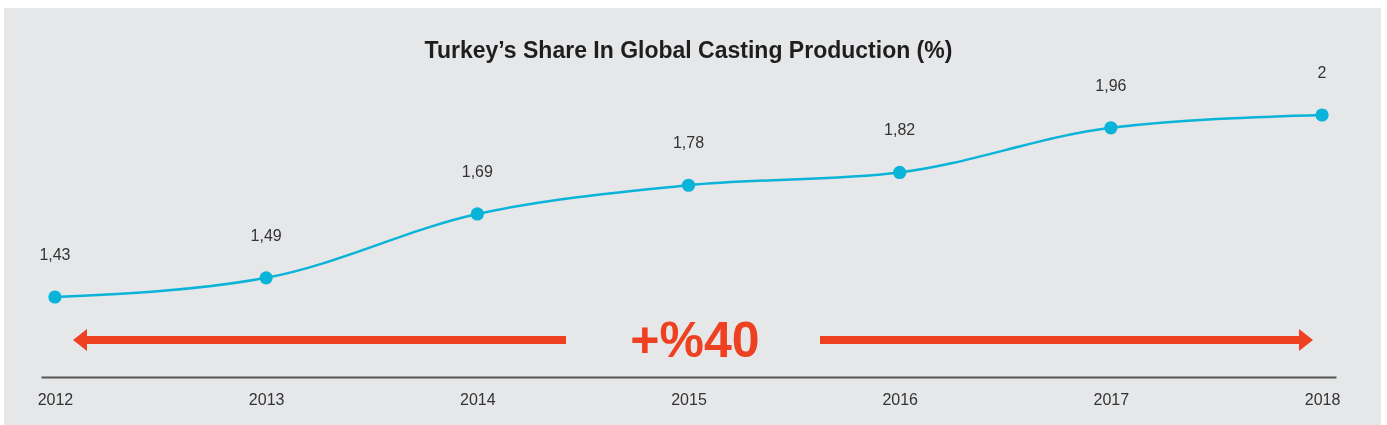 The image size is (1387, 425). I want to click on data-label: 1,69, so click(477, 171).